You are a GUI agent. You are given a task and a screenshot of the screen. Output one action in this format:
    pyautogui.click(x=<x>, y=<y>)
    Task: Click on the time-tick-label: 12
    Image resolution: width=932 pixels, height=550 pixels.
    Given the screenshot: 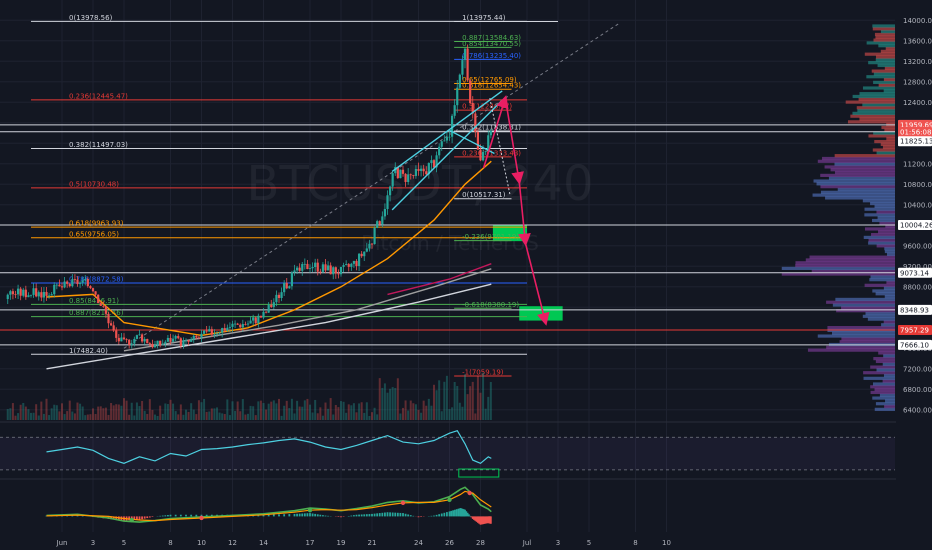 What is the action you would take?
    pyautogui.click(x=232, y=543)
    